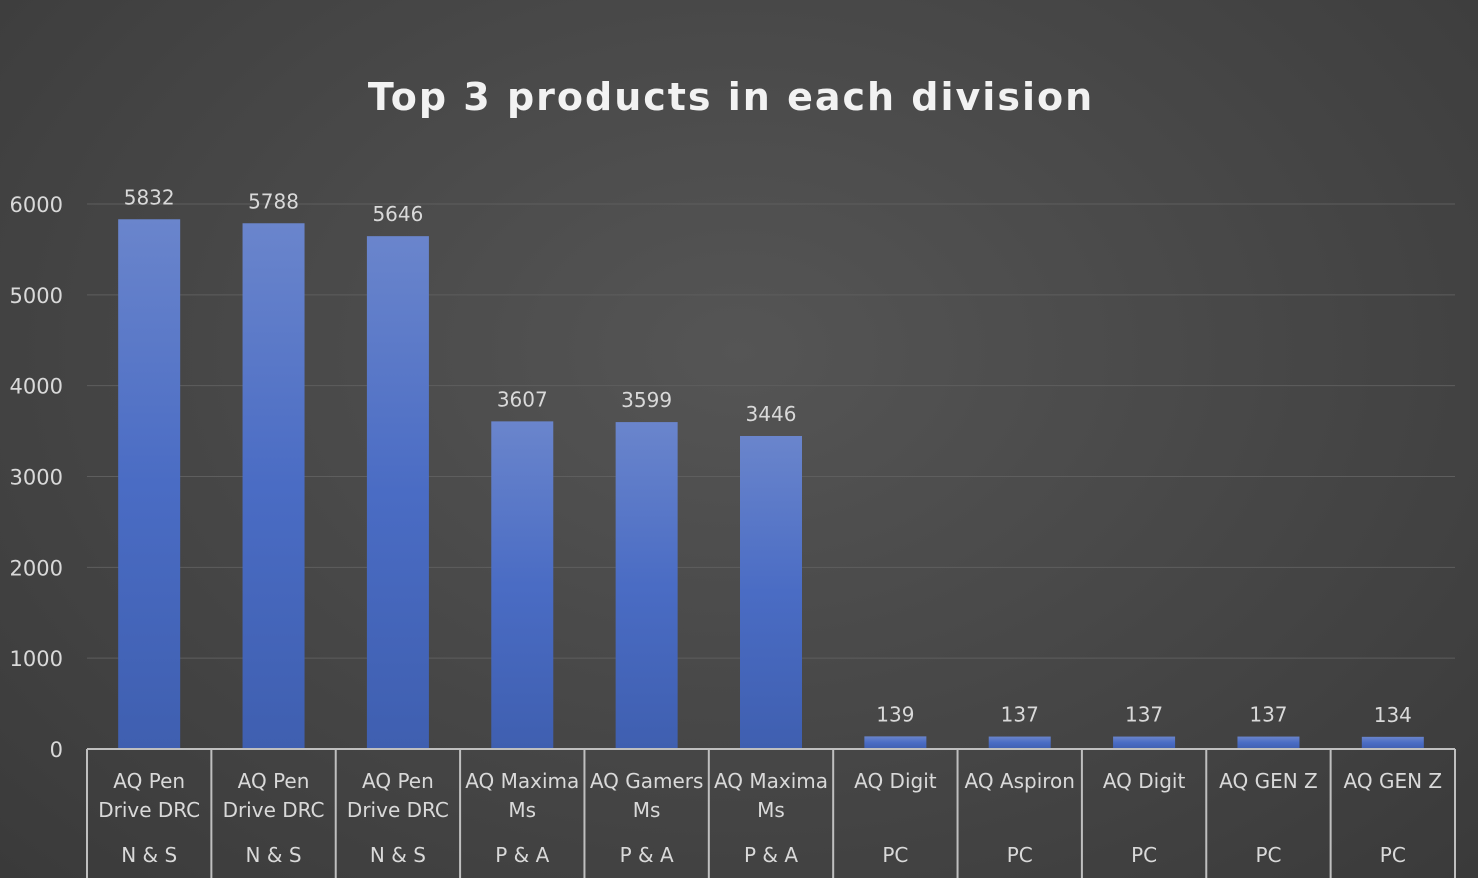  What do you see at coordinates (397, 214) in the screenshot?
I see `data-label: 5646` at bounding box center [397, 214].